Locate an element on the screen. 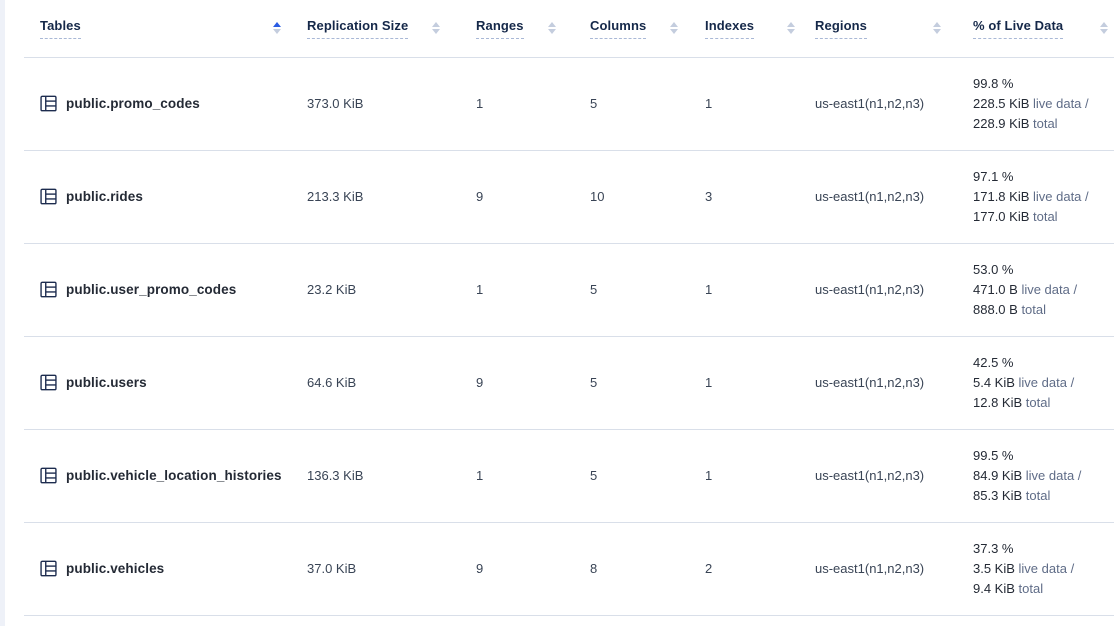  live-data-line: 228.5 KiB live data / is located at coordinates (1043, 104).